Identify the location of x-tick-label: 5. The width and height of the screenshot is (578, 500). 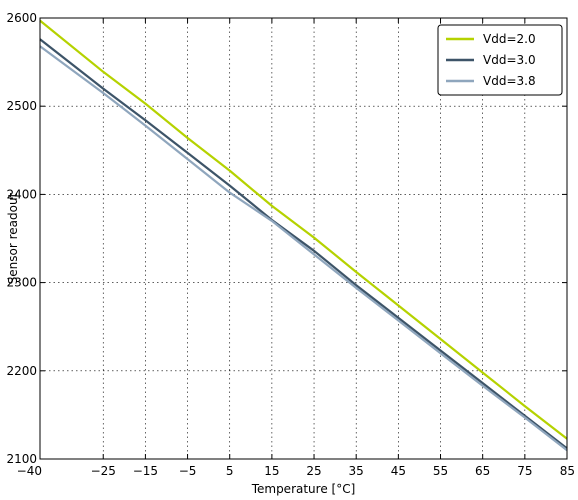
(230, 471).